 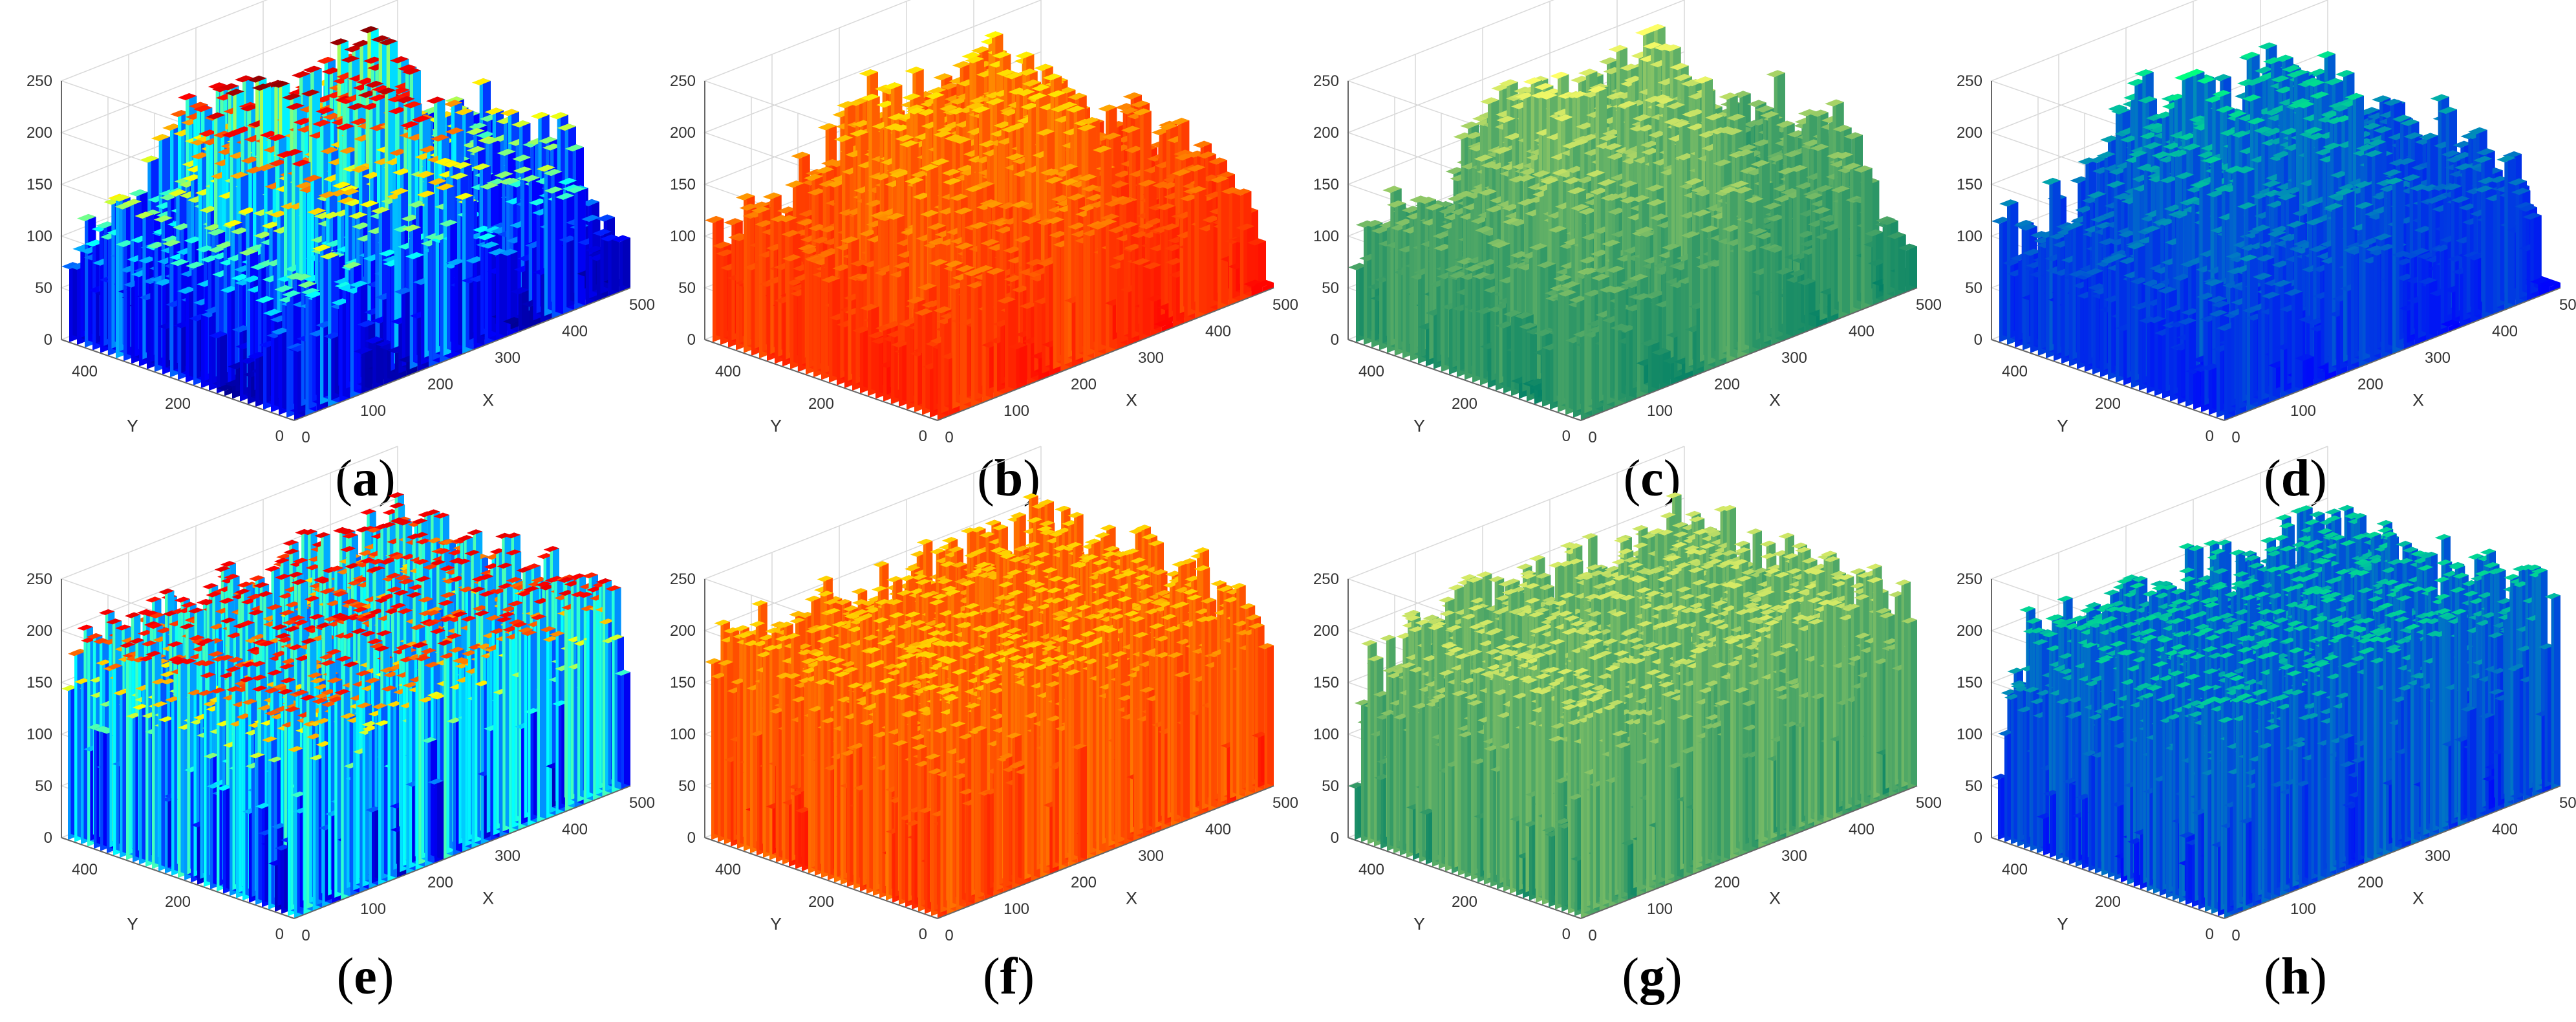 What do you see at coordinates (508, 358) in the screenshot?
I see `x-tick-label: 300` at bounding box center [508, 358].